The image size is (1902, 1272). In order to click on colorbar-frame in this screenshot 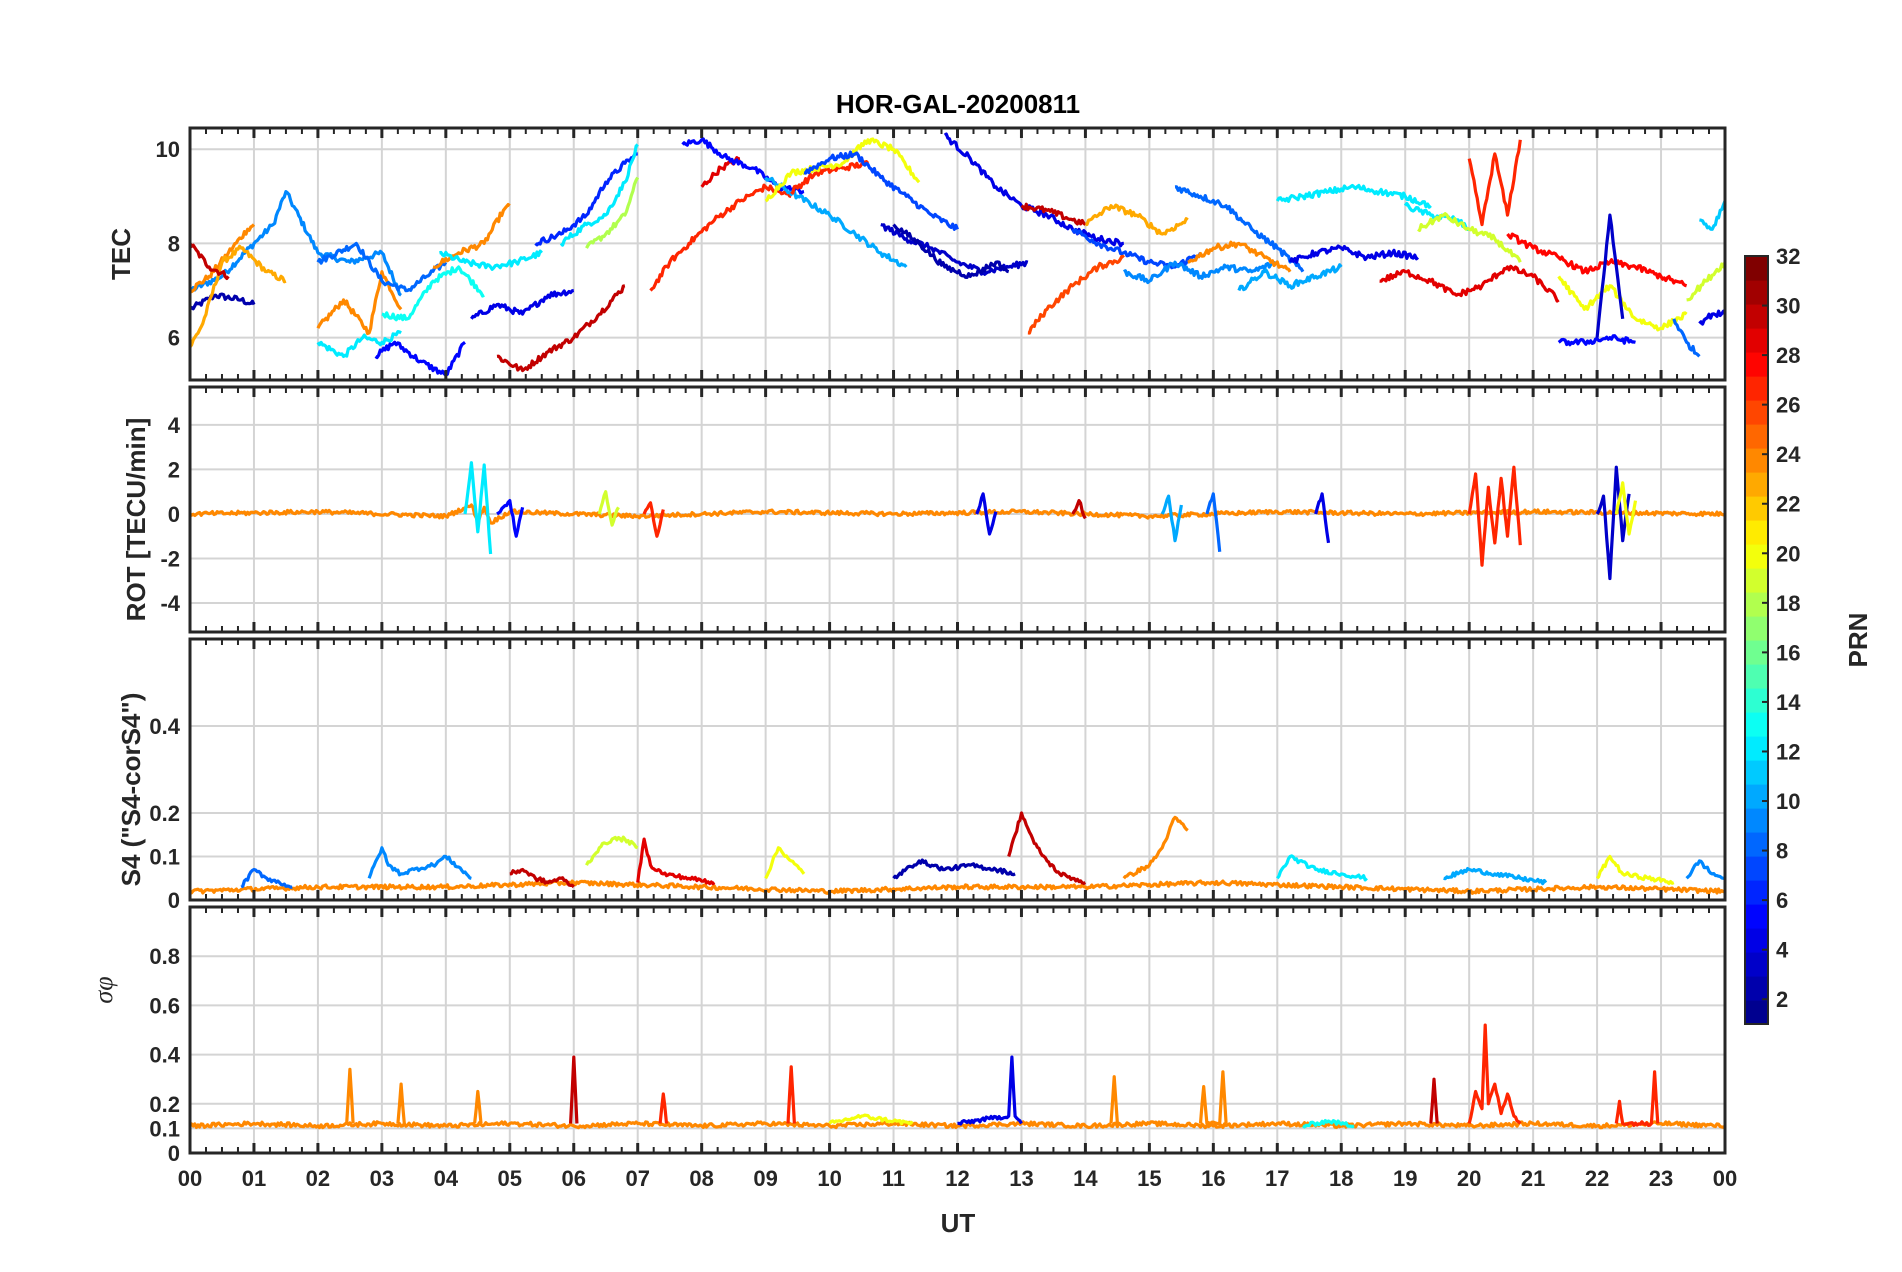, I will do `click(1756, 640)`.